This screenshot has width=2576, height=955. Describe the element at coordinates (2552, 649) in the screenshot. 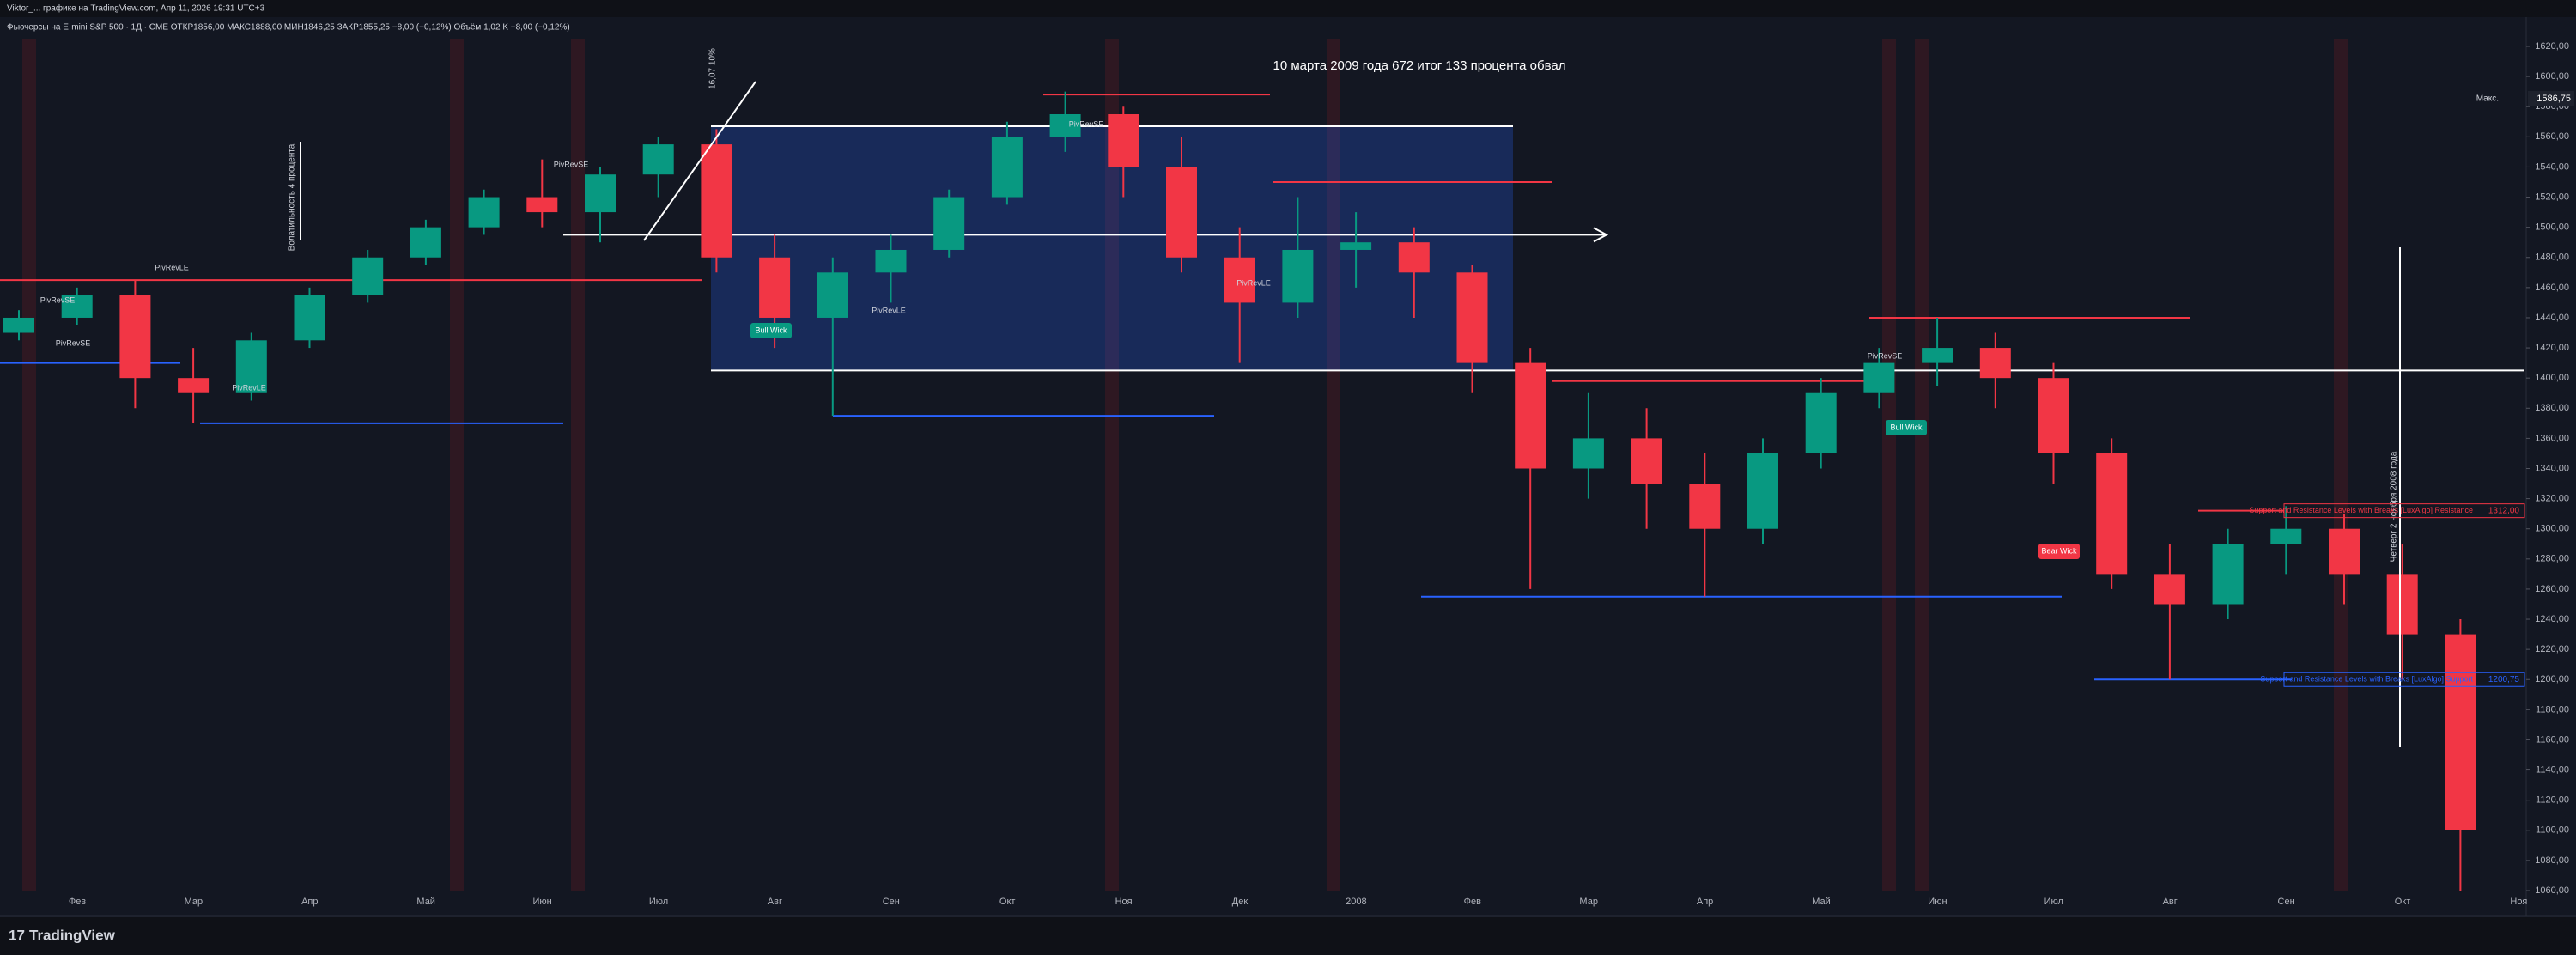

I see `y-tick-label: 1220,00` at that location.